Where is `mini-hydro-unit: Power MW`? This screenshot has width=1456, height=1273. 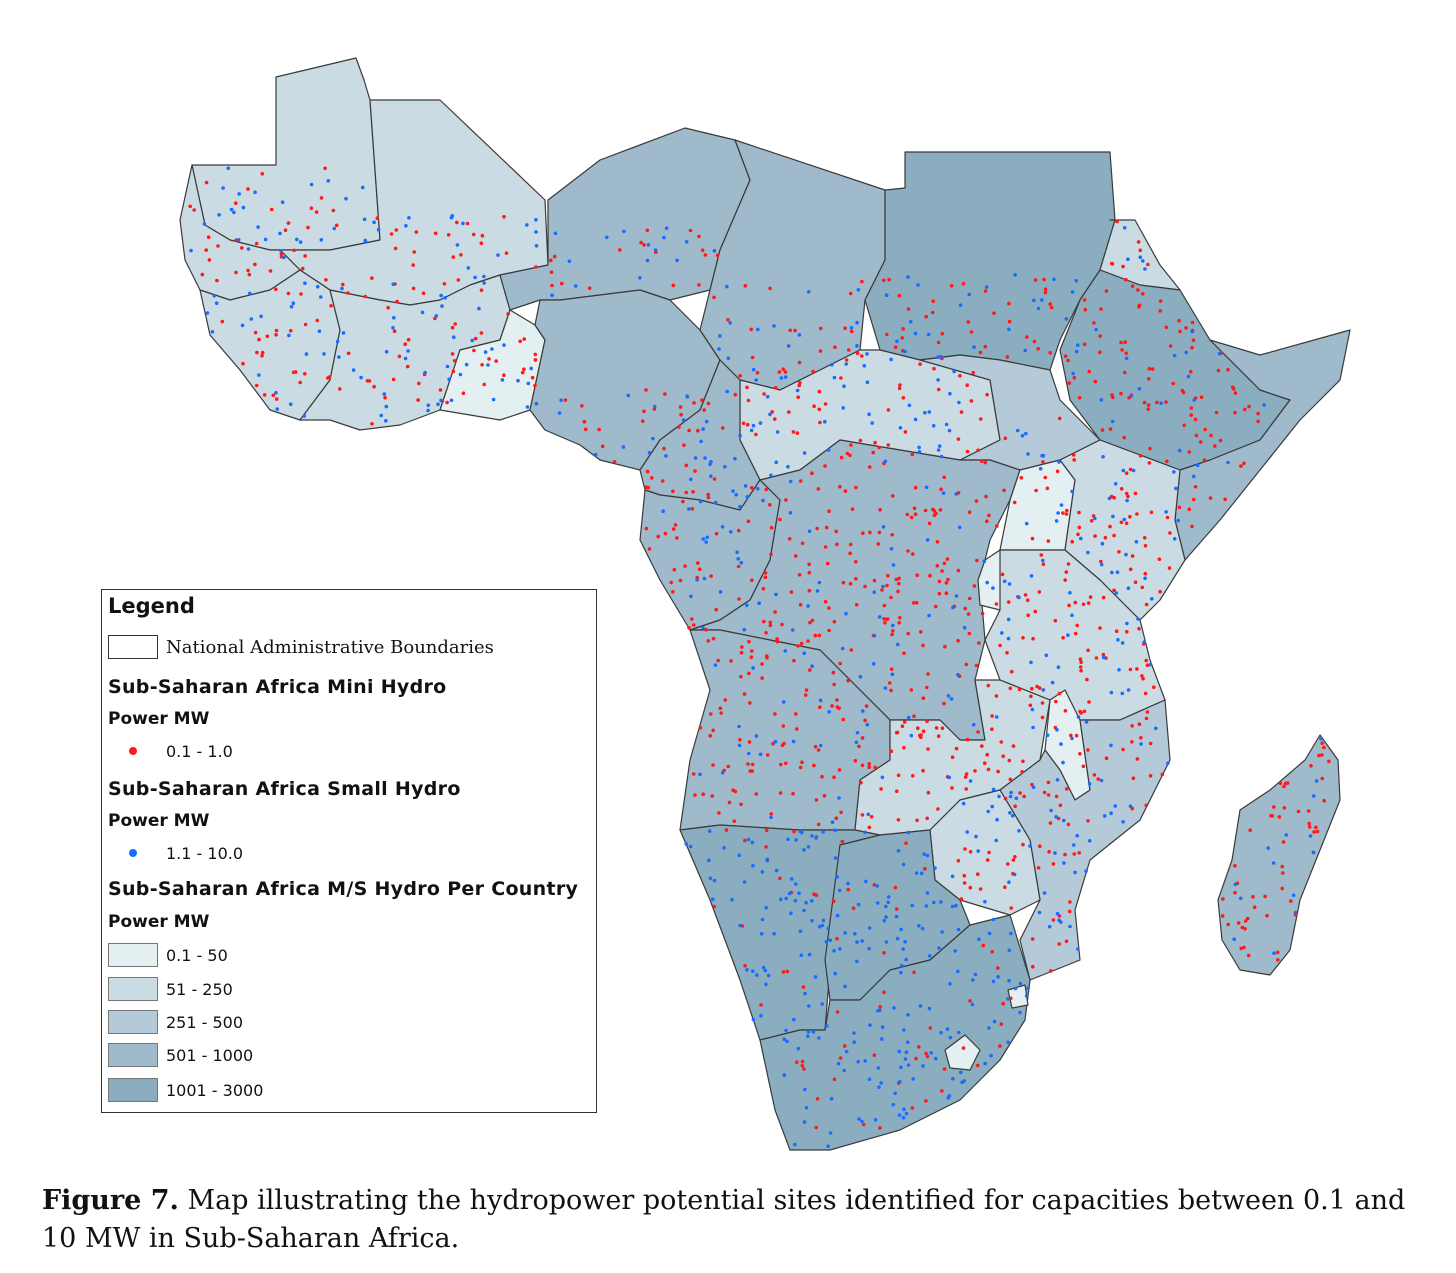
mini-hydro-unit: Power MW is located at coordinates (159, 719).